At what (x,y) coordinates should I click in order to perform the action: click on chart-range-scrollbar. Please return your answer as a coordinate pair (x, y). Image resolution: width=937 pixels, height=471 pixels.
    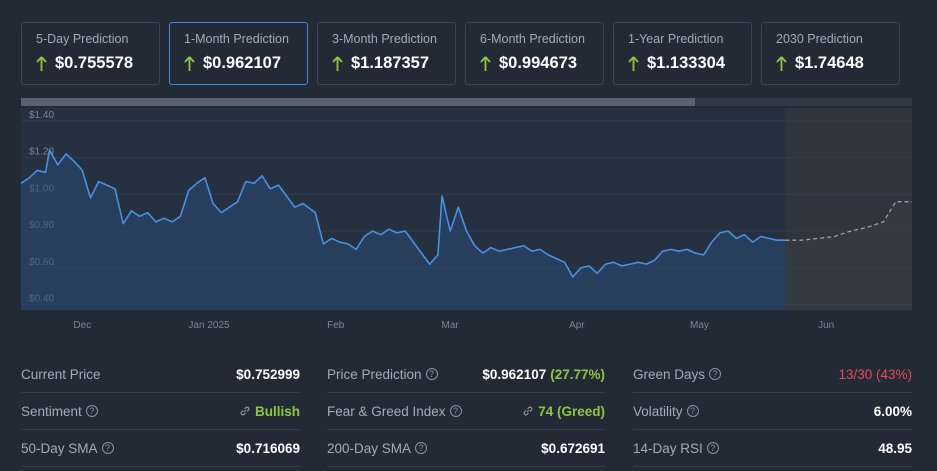
    Looking at the image, I should click on (466, 102).